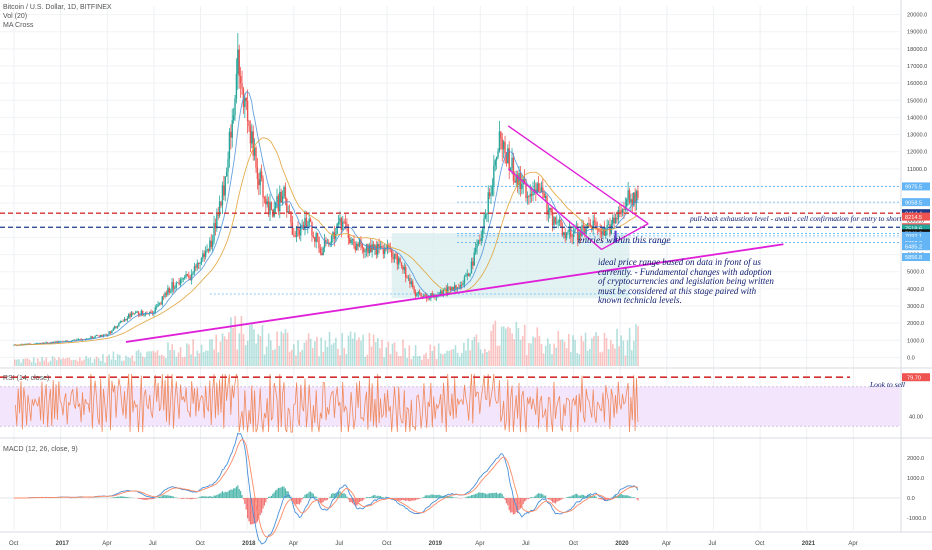 This screenshot has height=550, width=932. Describe the element at coordinates (18, 25) in the screenshot. I see `ma-cross-legend: MA Cross` at that location.